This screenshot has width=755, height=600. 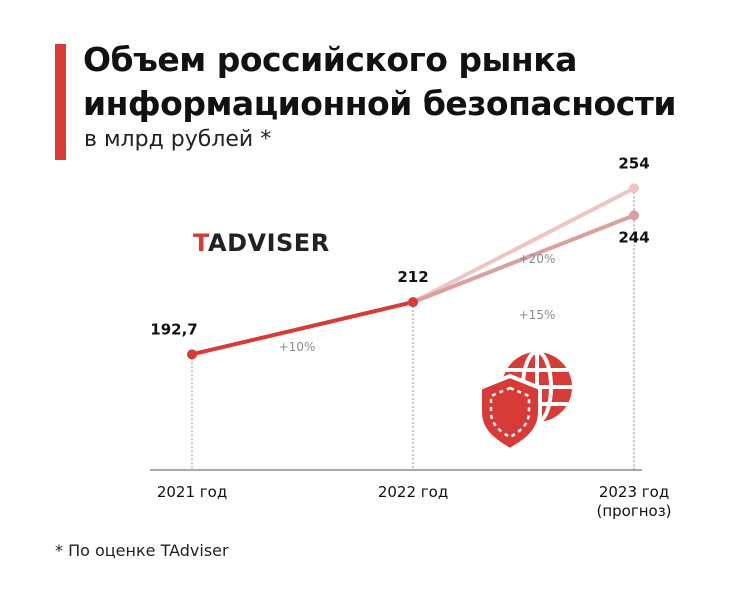 I want to click on growth-annotation: +20%, so click(x=537, y=259).